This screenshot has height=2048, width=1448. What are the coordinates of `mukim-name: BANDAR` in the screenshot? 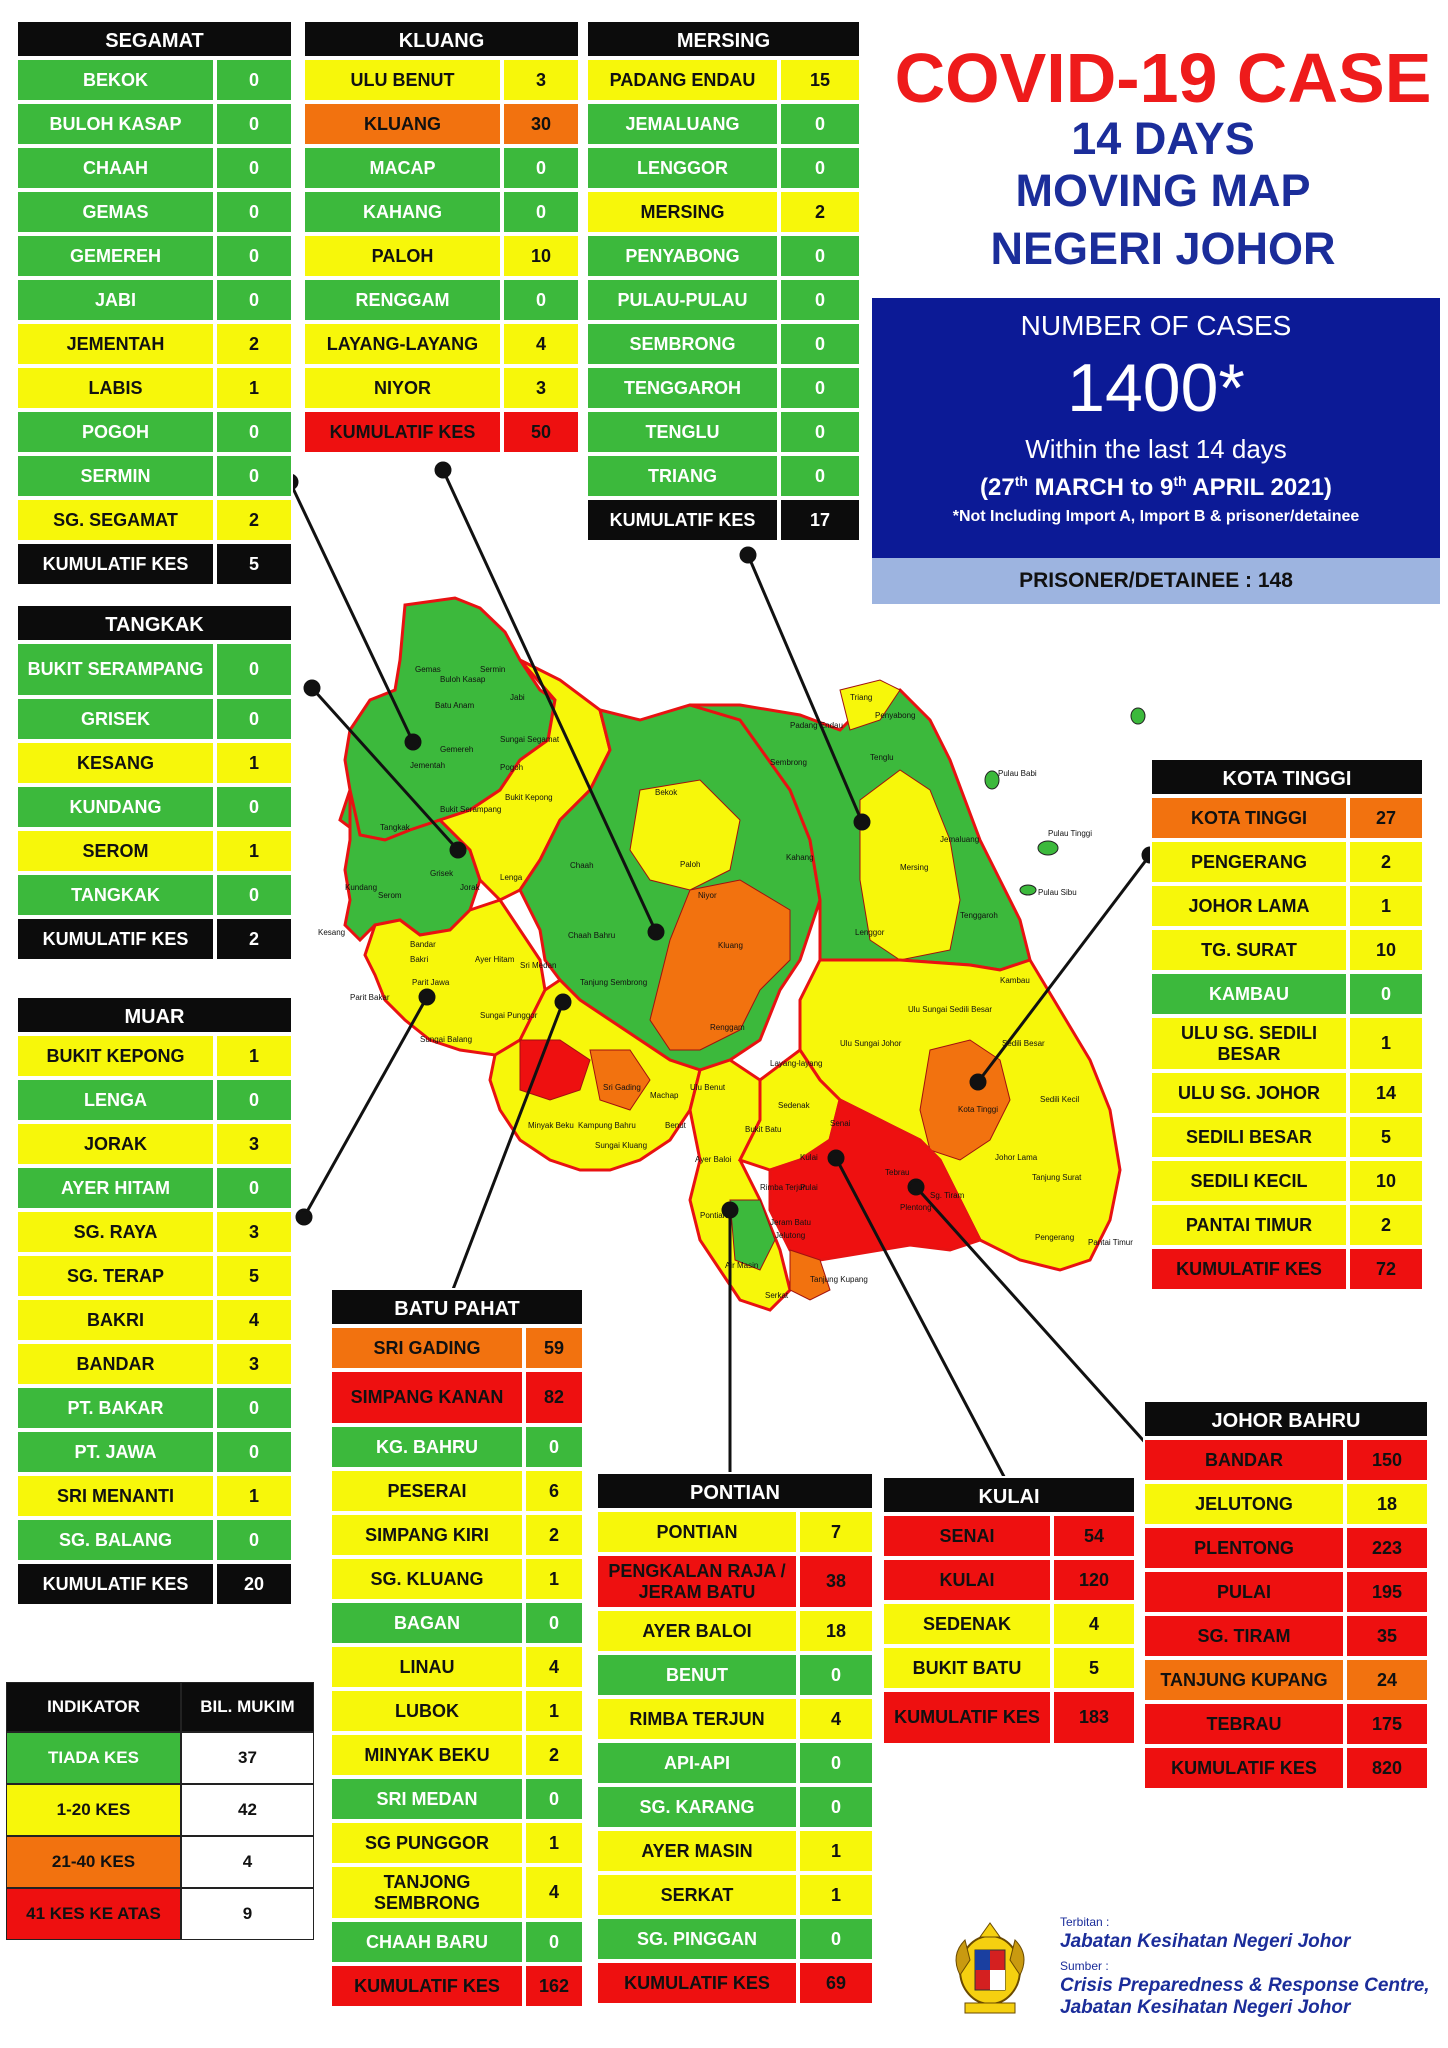 It's located at (115, 1364).